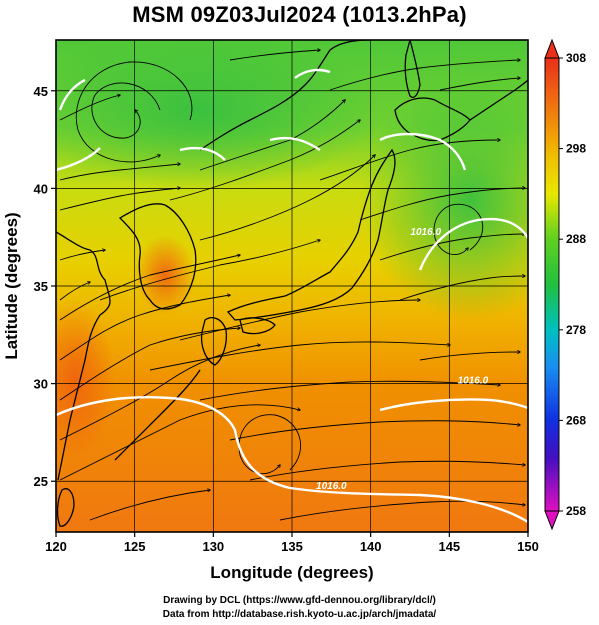  What do you see at coordinates (41, 286) in the screenshot?
I see `y-tick-label: 35` at bounding box center [41, 286].